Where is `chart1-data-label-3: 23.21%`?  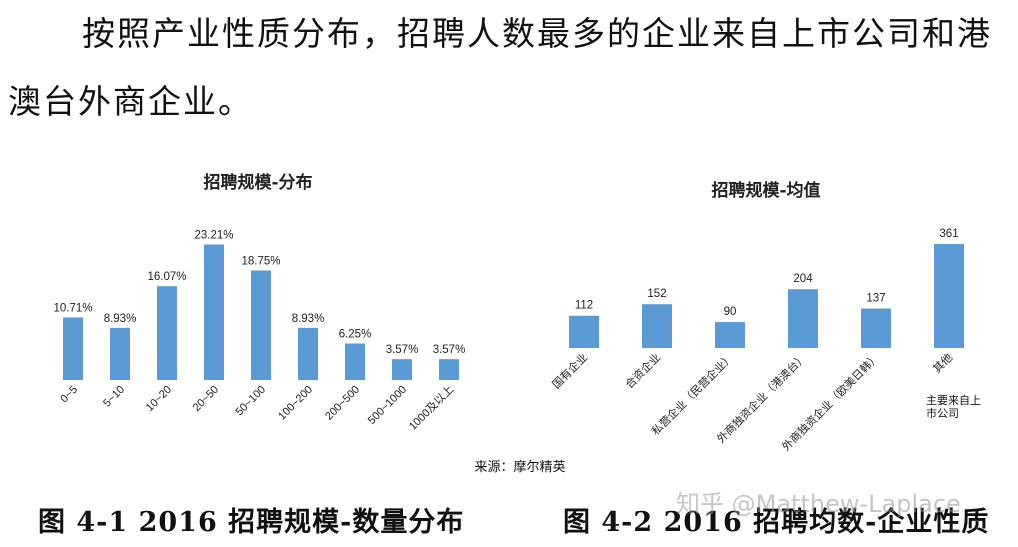 chart1-data-label-3: 23.21% is located at coordinates (213, 235).